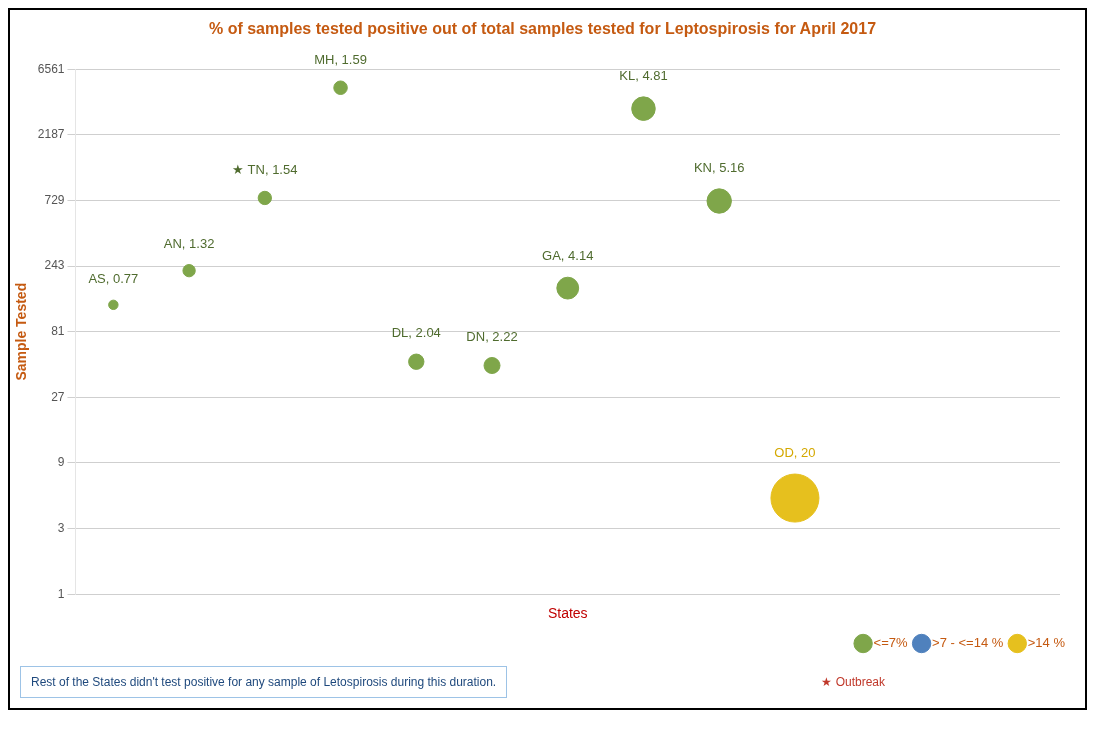  What do you see at coordinates (54, 265) in the screenshot?
I see `y-tick-label: 243` at bounding box center [54, 265].